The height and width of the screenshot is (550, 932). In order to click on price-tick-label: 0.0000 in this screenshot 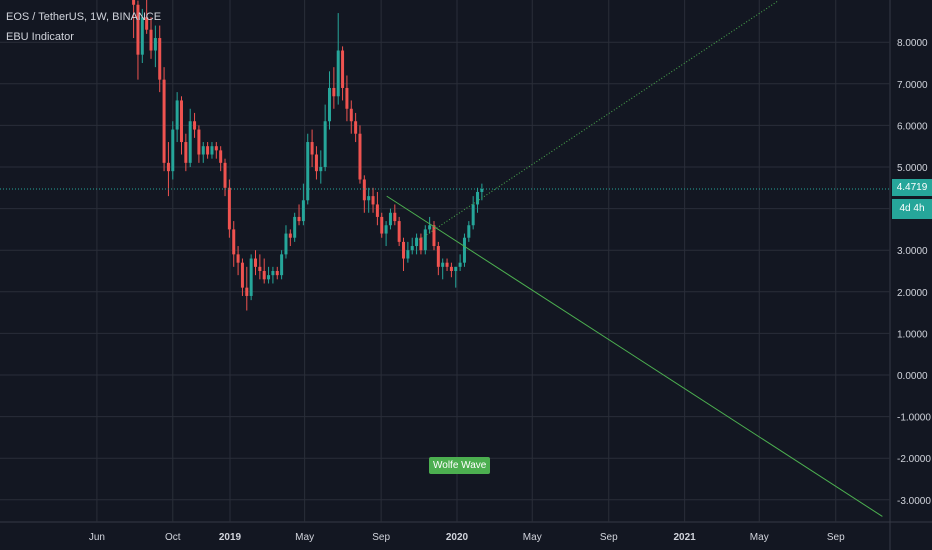, I will do `click(912, 376)`.